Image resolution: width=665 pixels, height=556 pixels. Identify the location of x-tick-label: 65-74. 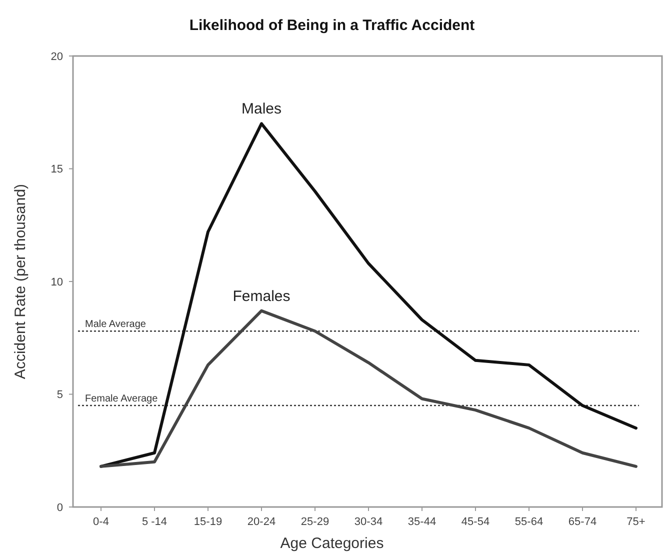
(582, 522).